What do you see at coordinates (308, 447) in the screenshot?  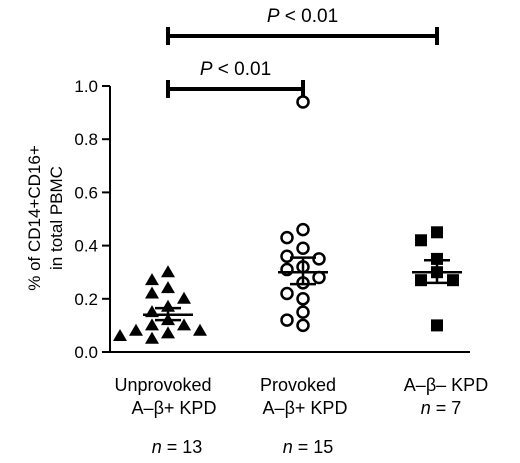 I see `n-label-2: n = 15` at bounding box center [308, 447].